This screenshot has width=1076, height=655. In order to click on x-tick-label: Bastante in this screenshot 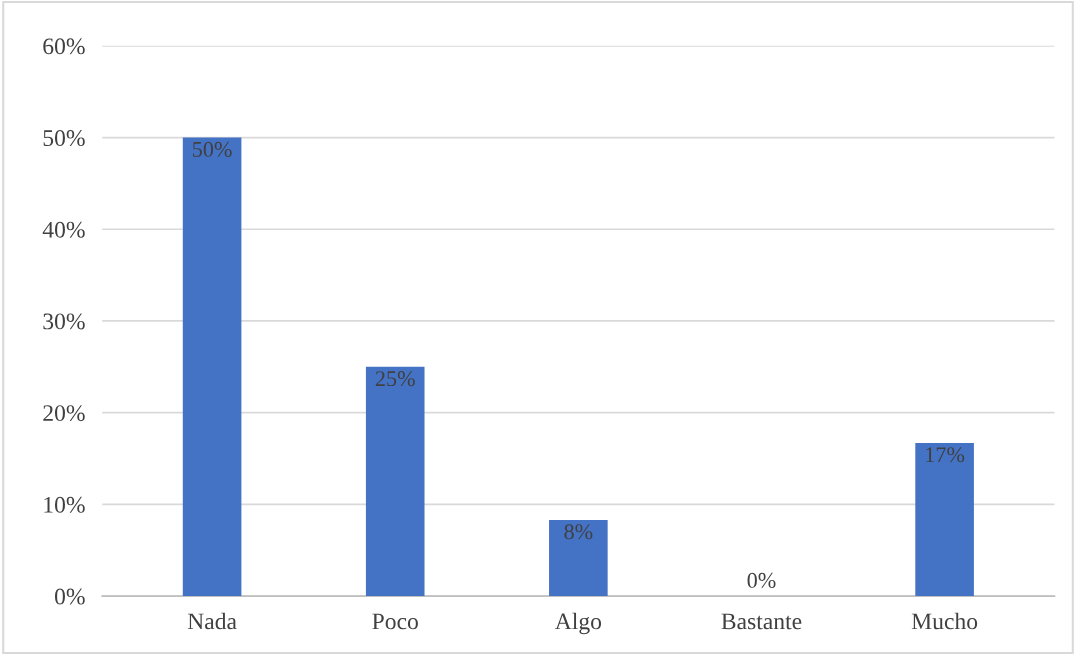, I will do `click(761, 621)`.